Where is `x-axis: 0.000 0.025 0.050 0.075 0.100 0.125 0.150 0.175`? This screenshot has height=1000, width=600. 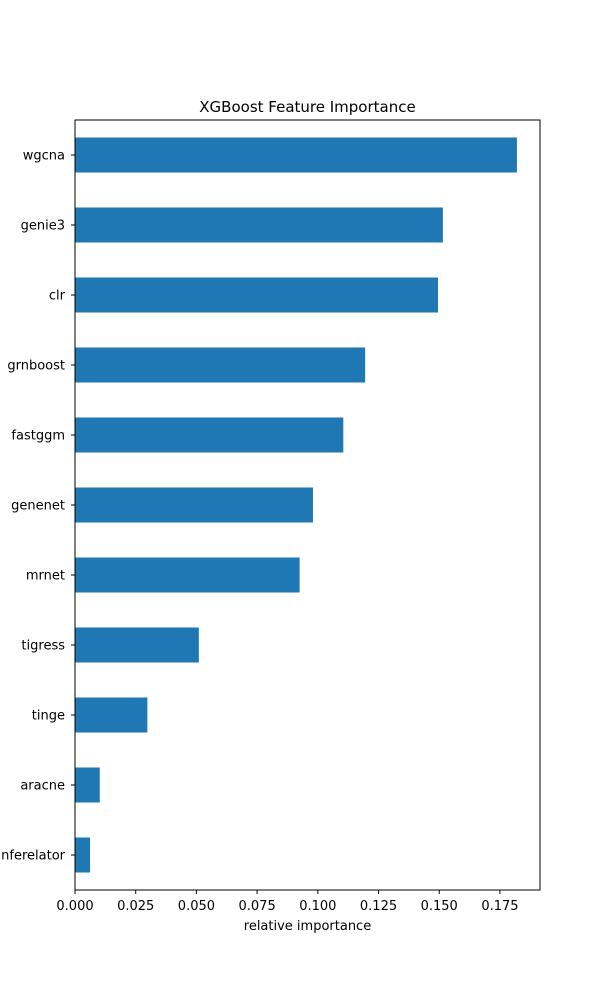 x-axis: 0.000 0.025 0.050 0.075 0.100 0.125 0.150 0.175 is located at coordinates (287, 902).